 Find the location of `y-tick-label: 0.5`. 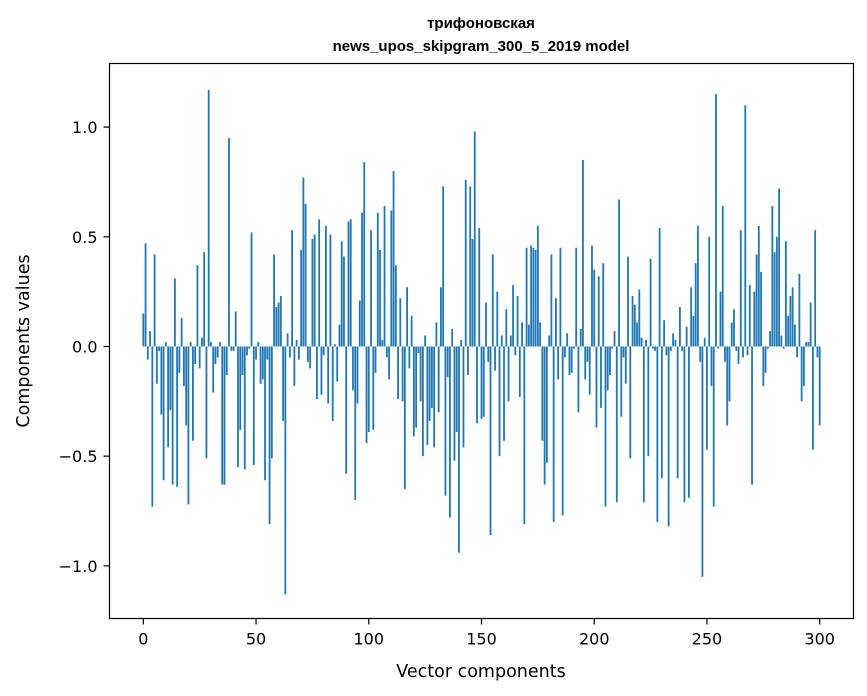

y-tick-label: 0.5 is located at coordinates (84, 237).